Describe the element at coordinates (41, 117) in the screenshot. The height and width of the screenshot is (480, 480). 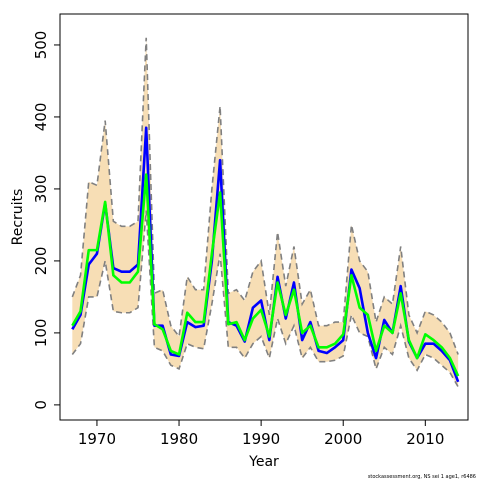
I see `y-tick-label: 400` at that location.